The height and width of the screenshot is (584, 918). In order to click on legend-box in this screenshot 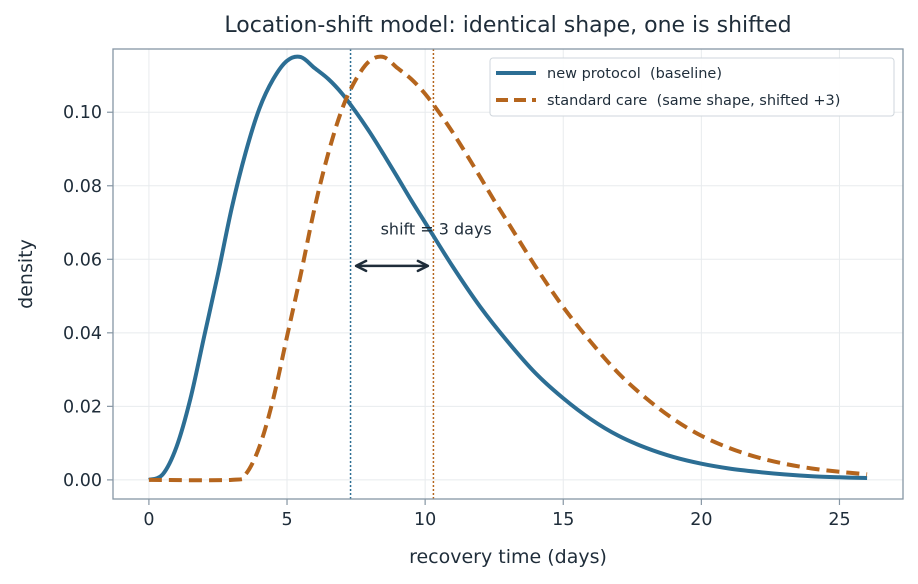, I will do `click(692, 87)`.